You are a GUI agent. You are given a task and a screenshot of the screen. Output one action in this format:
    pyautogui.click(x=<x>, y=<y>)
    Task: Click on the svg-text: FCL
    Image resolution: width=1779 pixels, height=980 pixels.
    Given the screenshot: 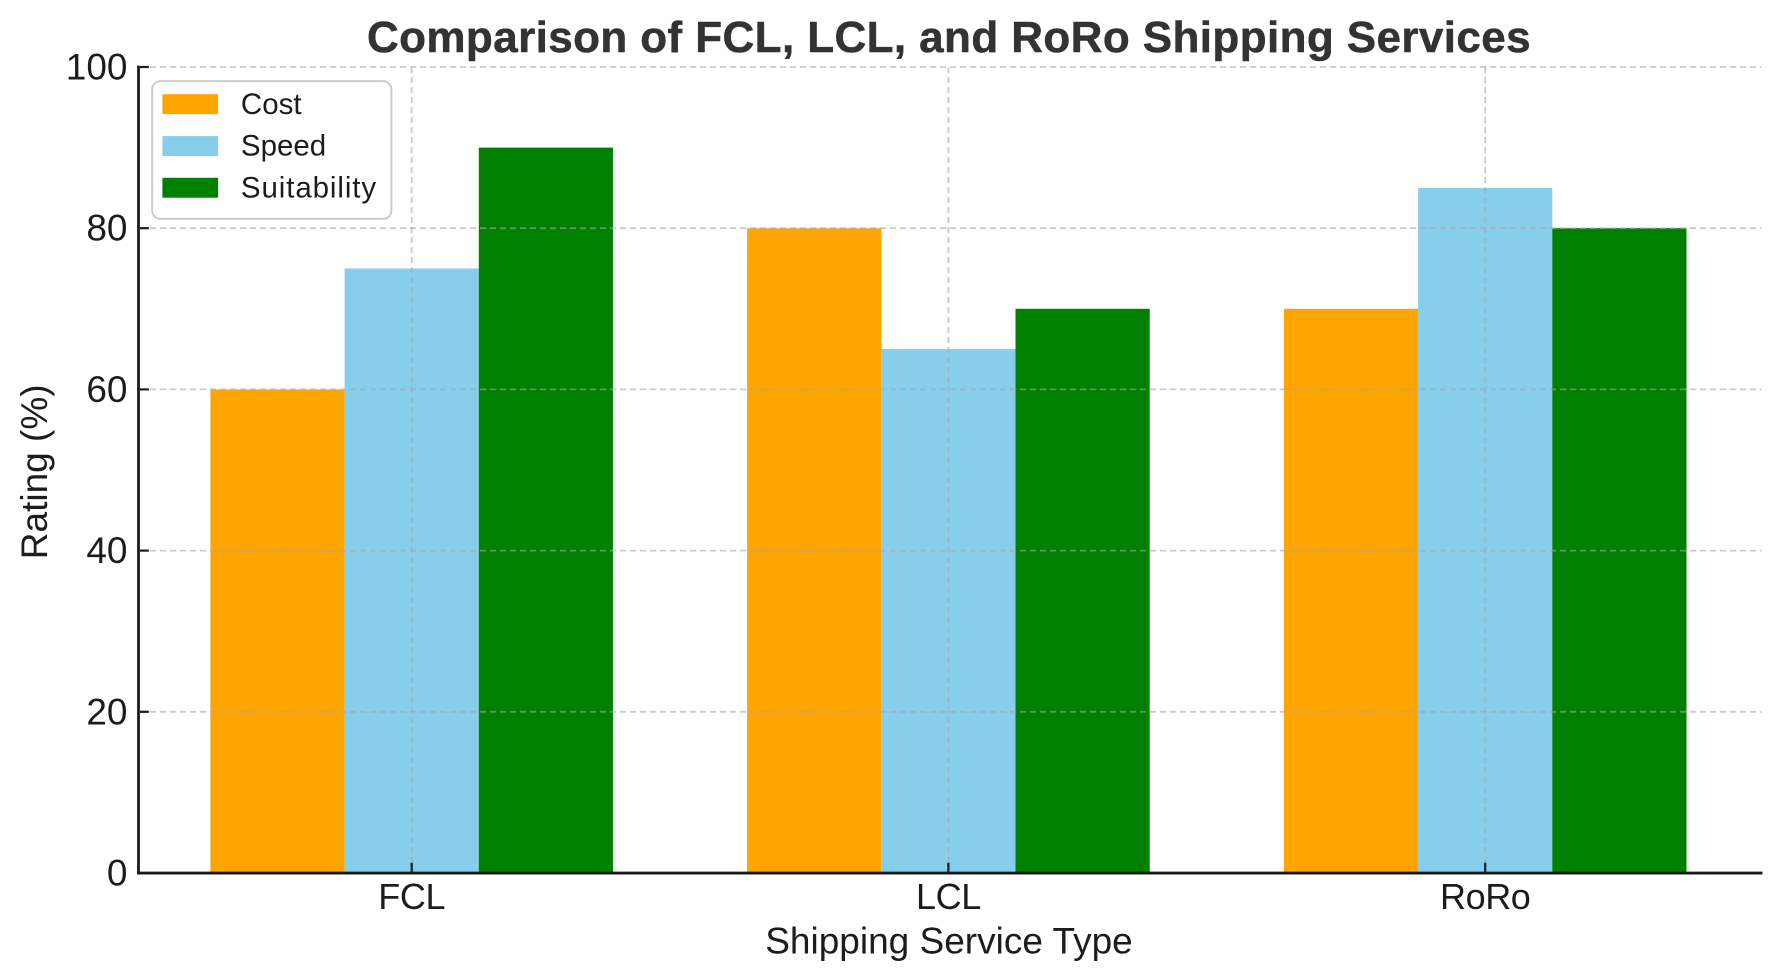 What is the action you would take?
    pyautogui.click(x=411, y=896)
    